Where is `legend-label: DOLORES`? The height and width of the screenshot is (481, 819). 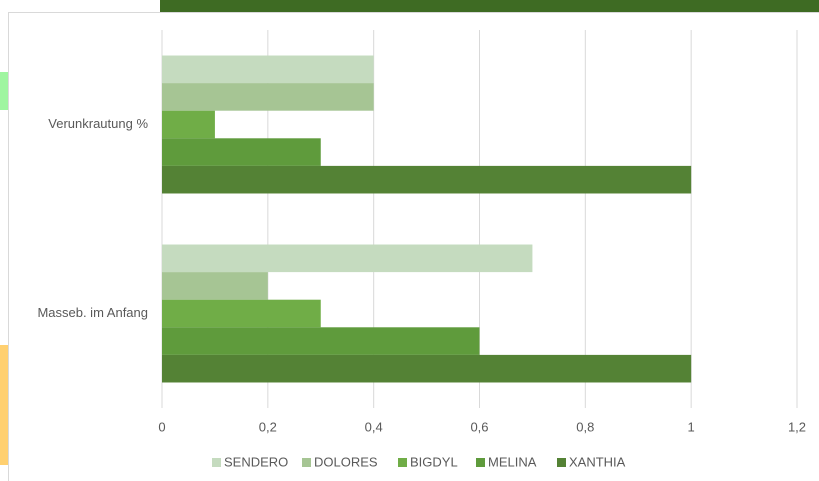
legend-label: DOLORES is located at coordinates (346, 461).